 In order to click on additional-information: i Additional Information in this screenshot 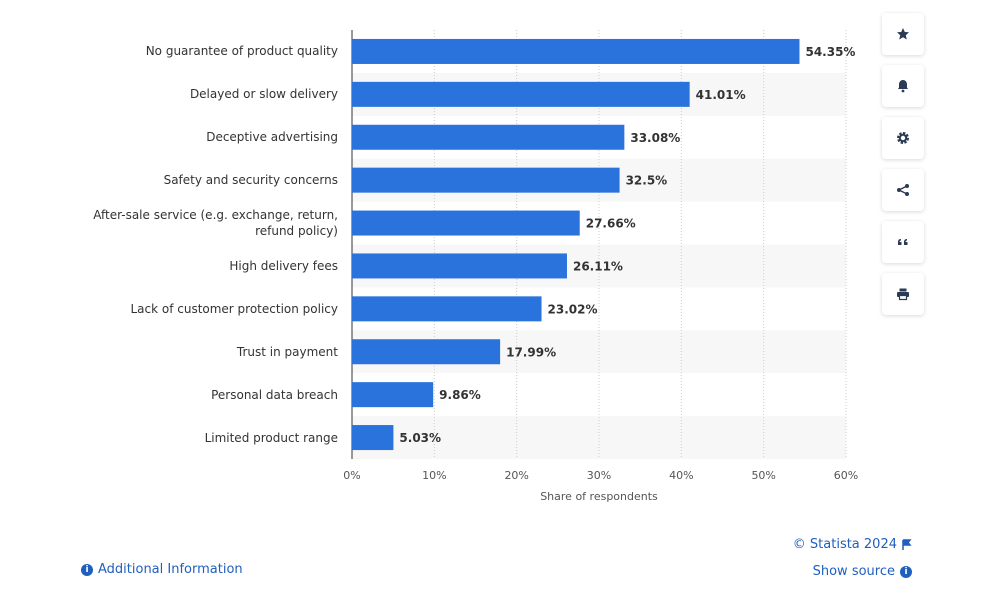, I will do `click(162, 569)`.